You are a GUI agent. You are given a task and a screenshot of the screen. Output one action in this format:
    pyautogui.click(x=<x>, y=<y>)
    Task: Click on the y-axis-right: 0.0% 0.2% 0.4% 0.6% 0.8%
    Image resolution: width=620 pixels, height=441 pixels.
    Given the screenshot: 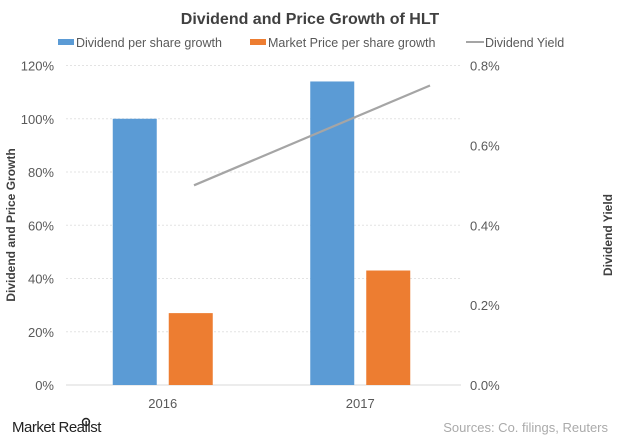 What is the action you would take?
    pyautogui.click(x=485, y=226)
    